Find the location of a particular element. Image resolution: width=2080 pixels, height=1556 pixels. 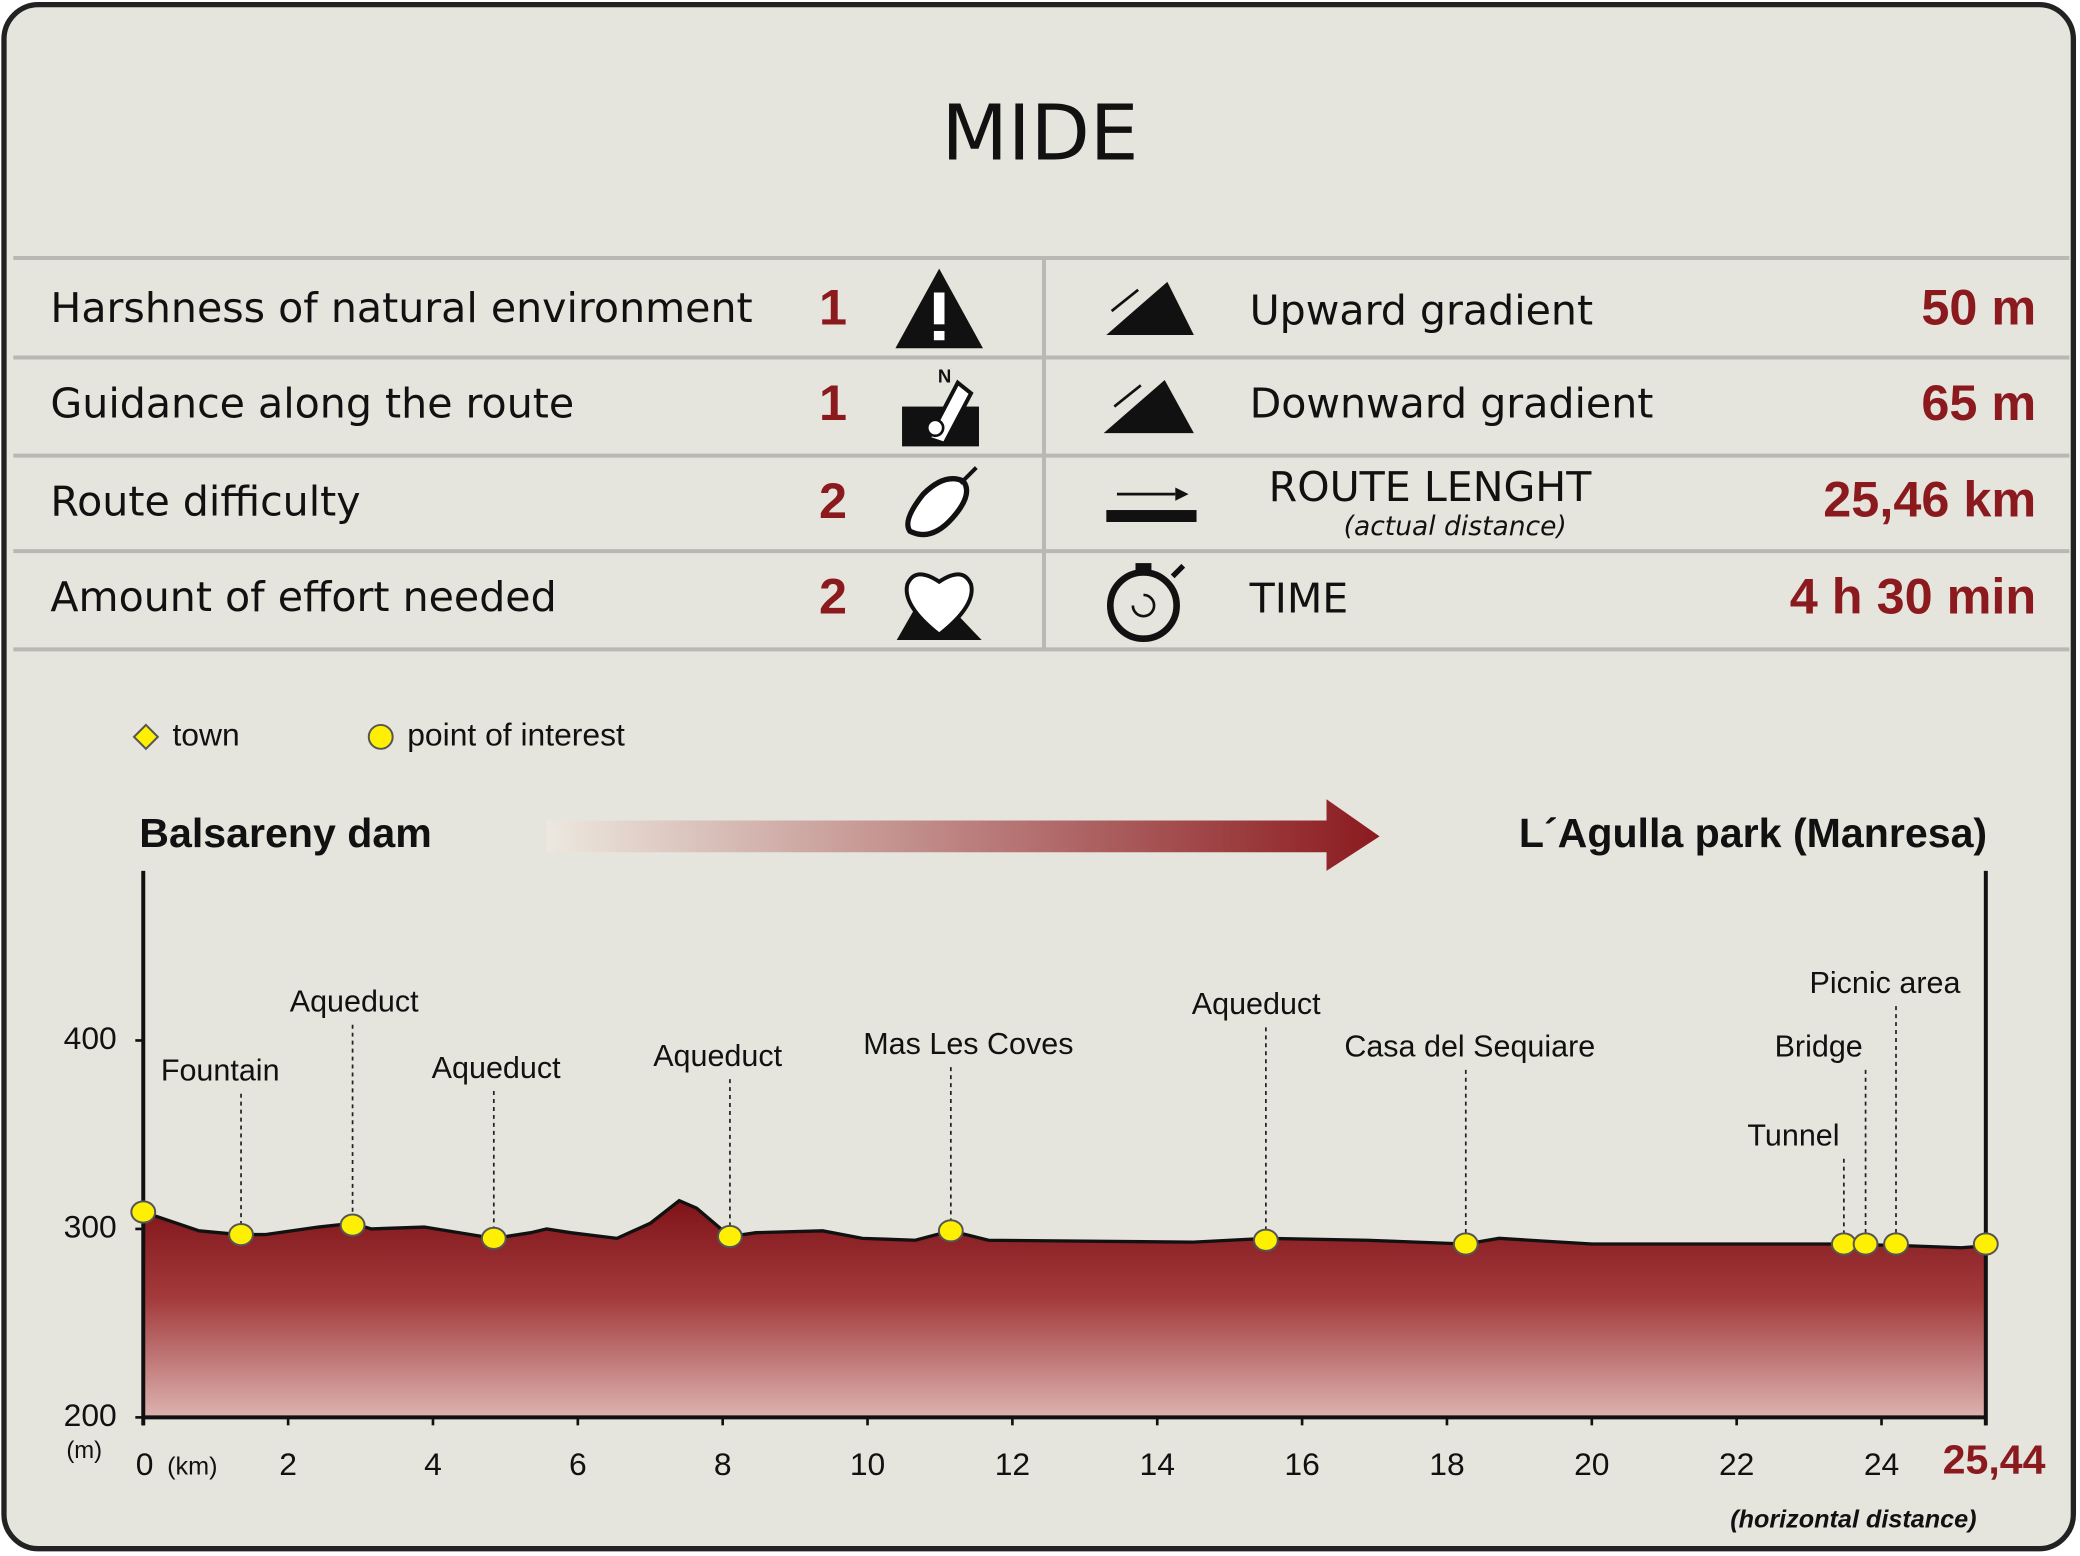

x-tick-label: 4 is located at coordinates (433, 1464).